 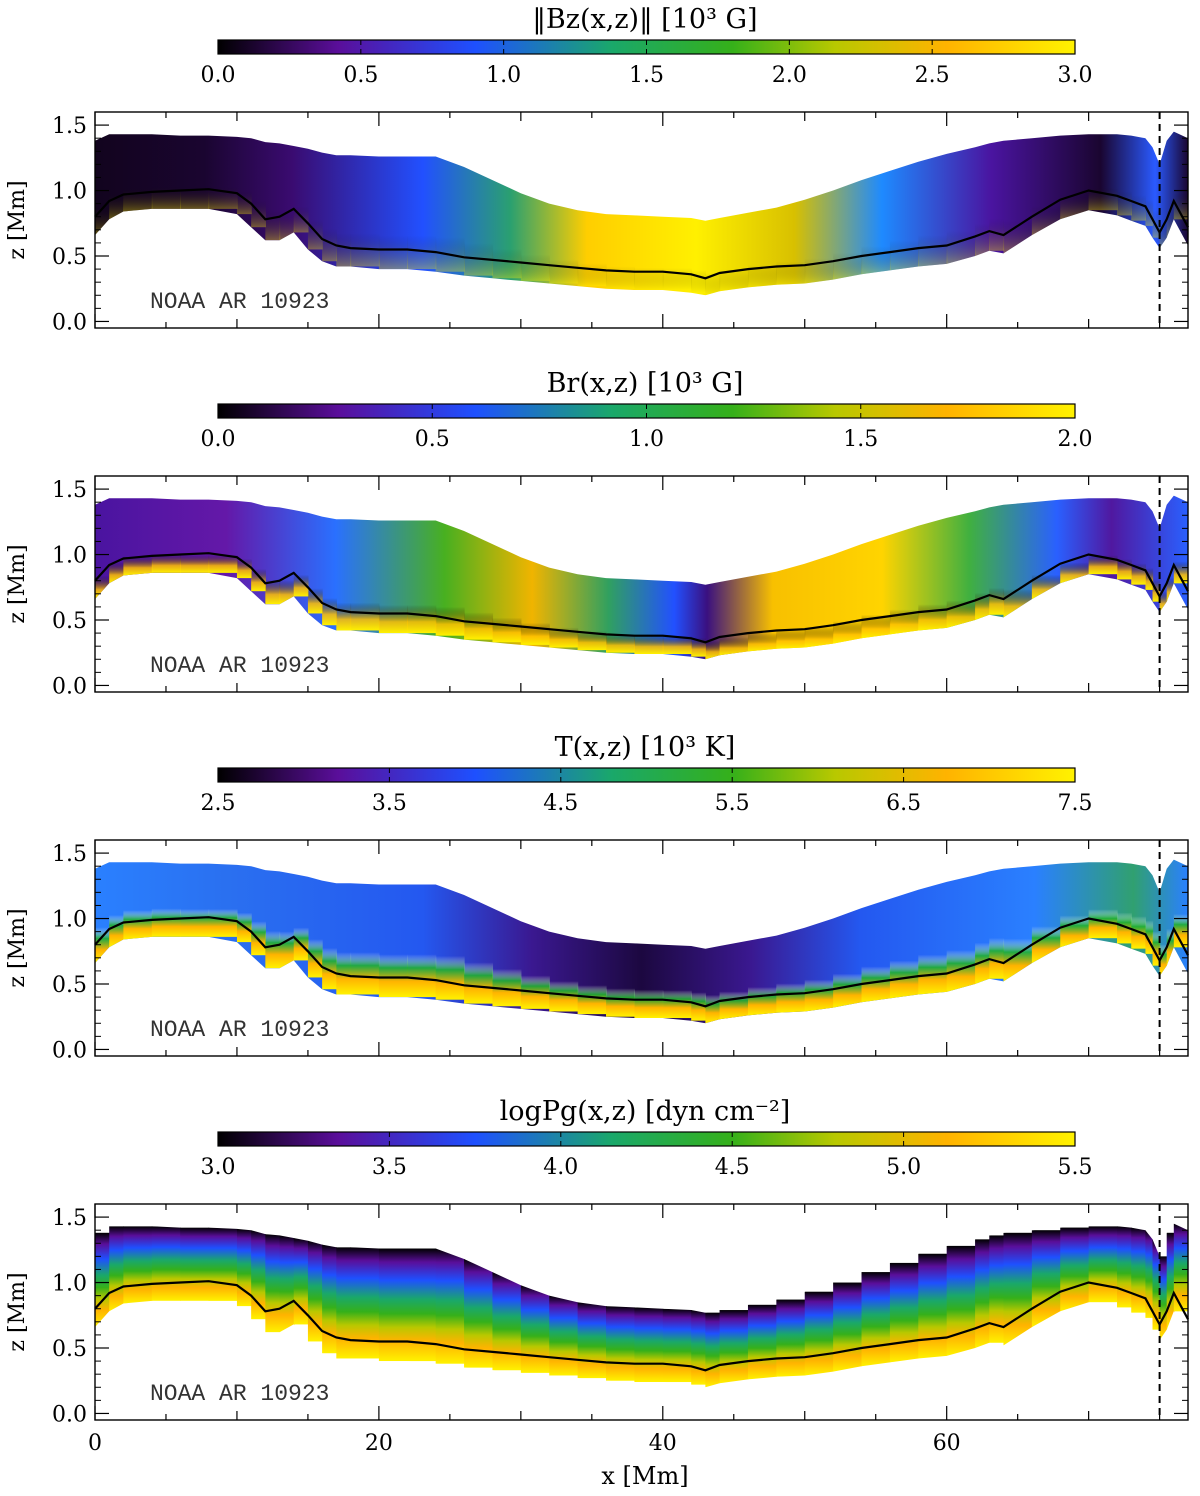 What do you see at coordinates (644, 19) in the screenshot?
I see `colorbar-title: ‖Bz(x,z)‖ [10³ G]` at bounding box center [644, 19].